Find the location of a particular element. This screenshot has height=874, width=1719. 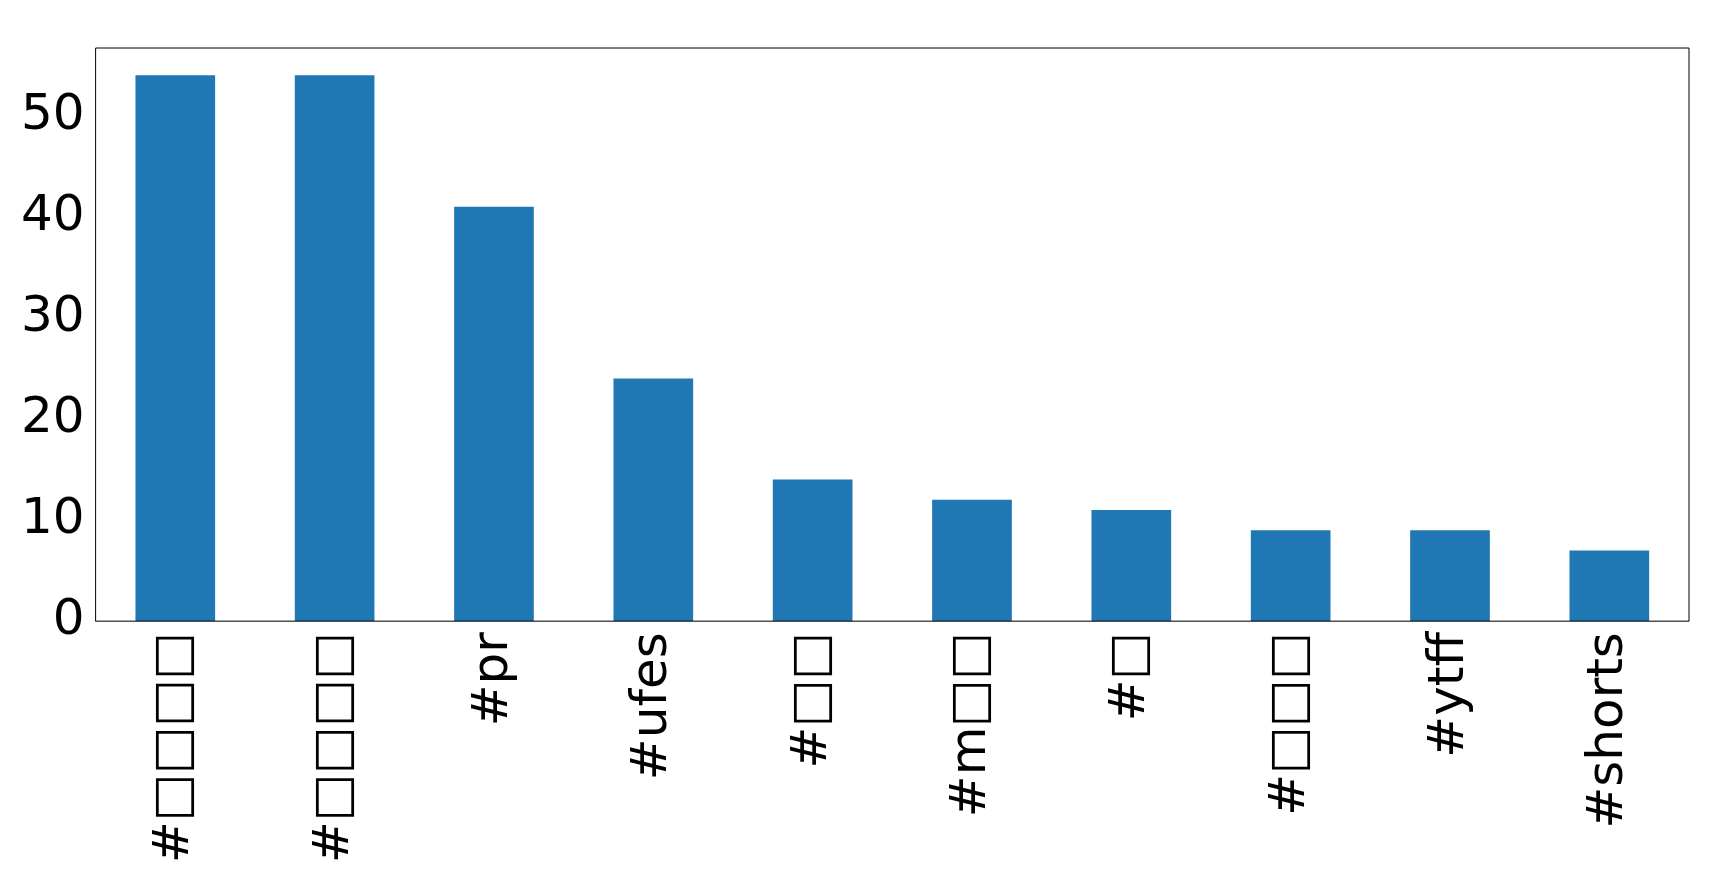

x-tick-label: #ufes is located at coordinates (649, 706).